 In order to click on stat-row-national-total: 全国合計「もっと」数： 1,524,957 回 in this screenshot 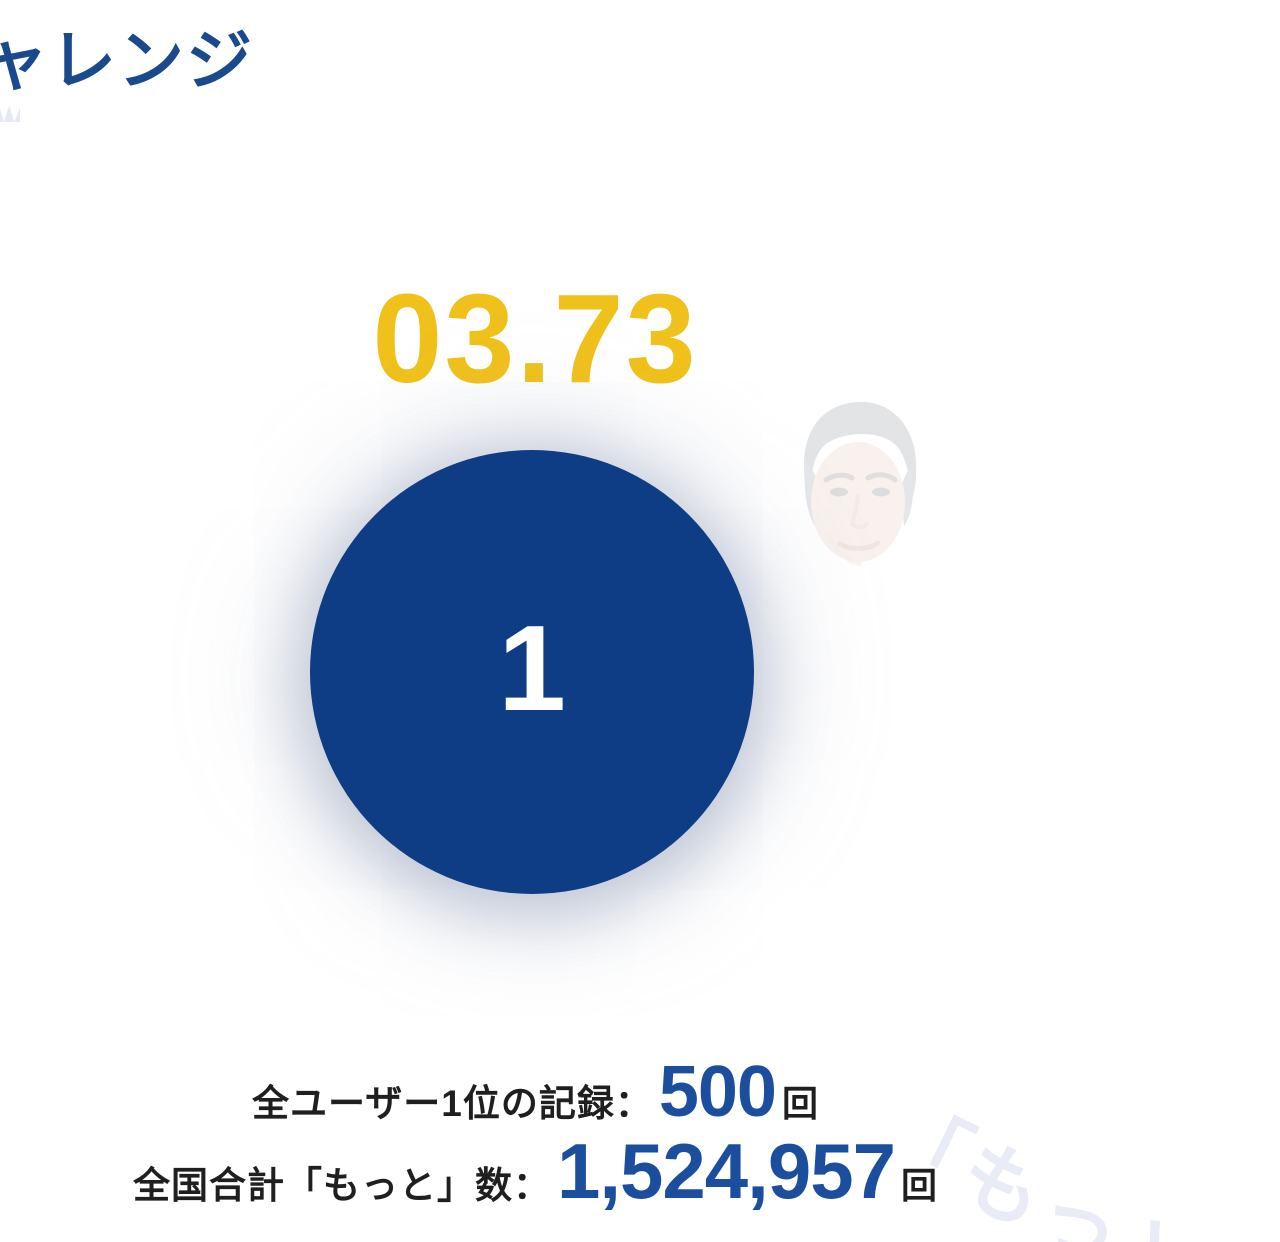, I will do `click(535, 1171)`.